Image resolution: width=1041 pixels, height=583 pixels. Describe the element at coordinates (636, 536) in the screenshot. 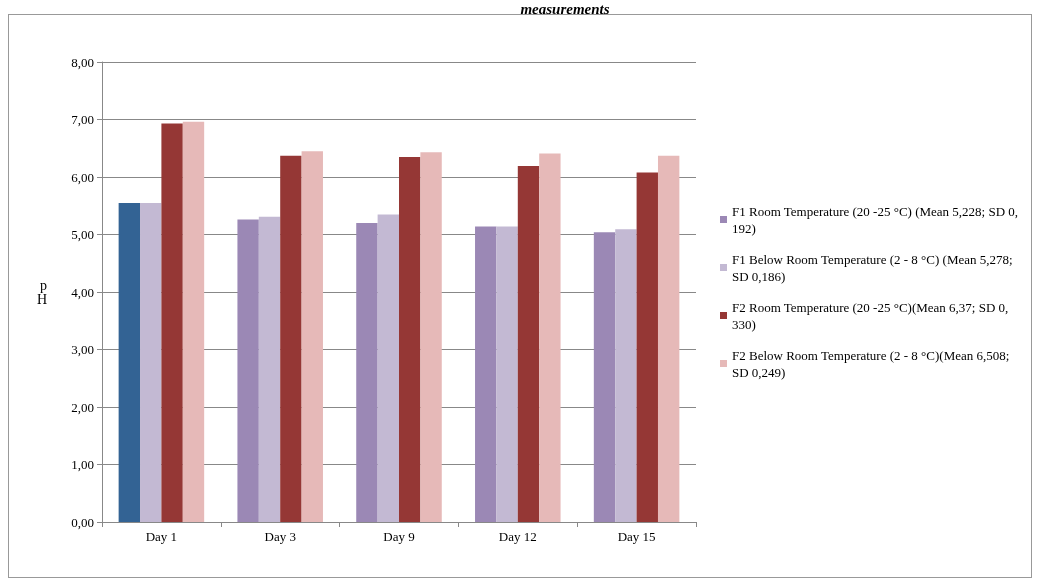

I see `x-tick-label: Day 15` at that location.